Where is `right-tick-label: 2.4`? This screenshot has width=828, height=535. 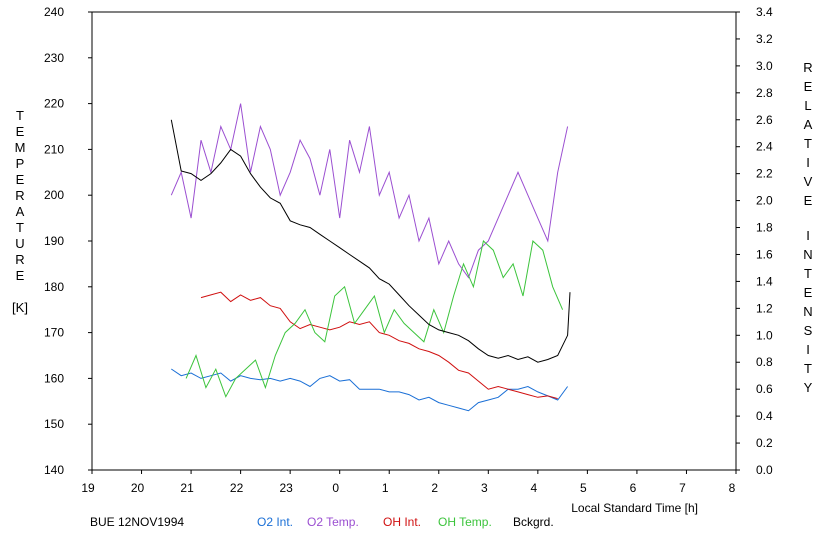 right-tick-label: 2.4 is located at coordinates (764, 147).